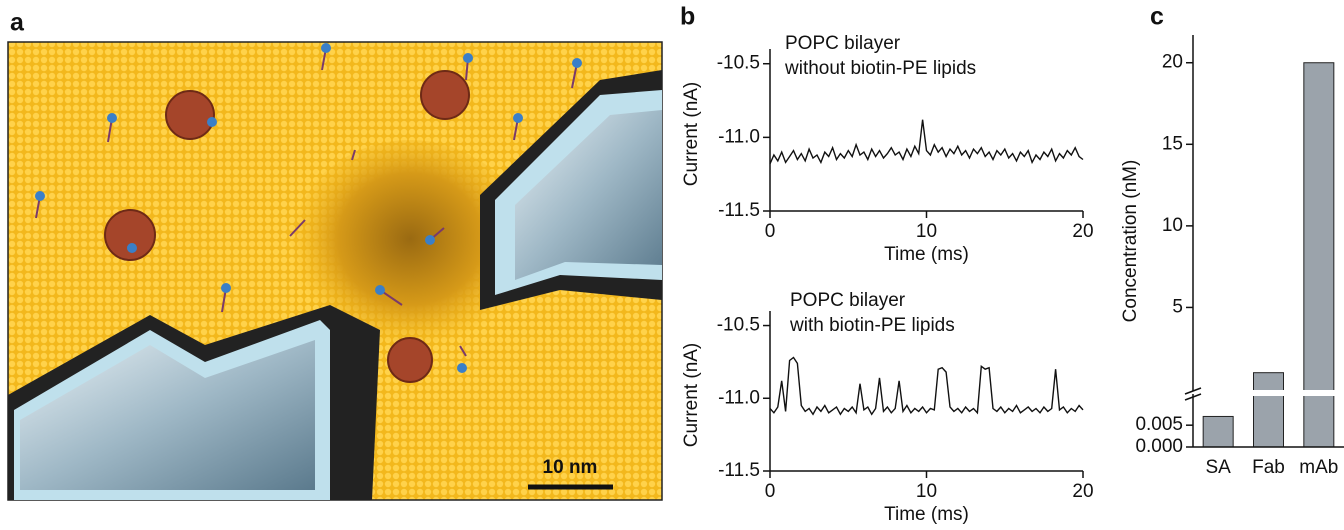 The image size is (1344, 530). What do you see at coordinates (1172, 225) in the screenshot?
I see `y-tick-label: 10` at bounding box center [1172, 225].